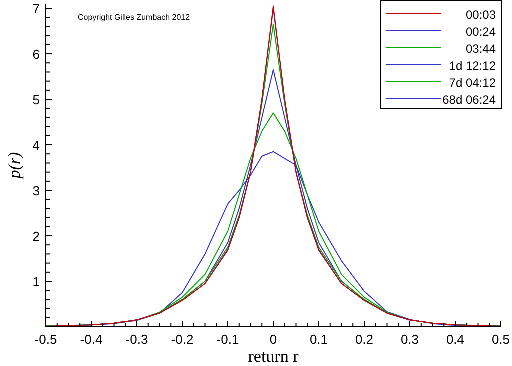 This screenshot has height=366, width=512. Describe the element at coordinates (410, 339) in the screenshot. I see `x-tick-label: 0.3` at that location.